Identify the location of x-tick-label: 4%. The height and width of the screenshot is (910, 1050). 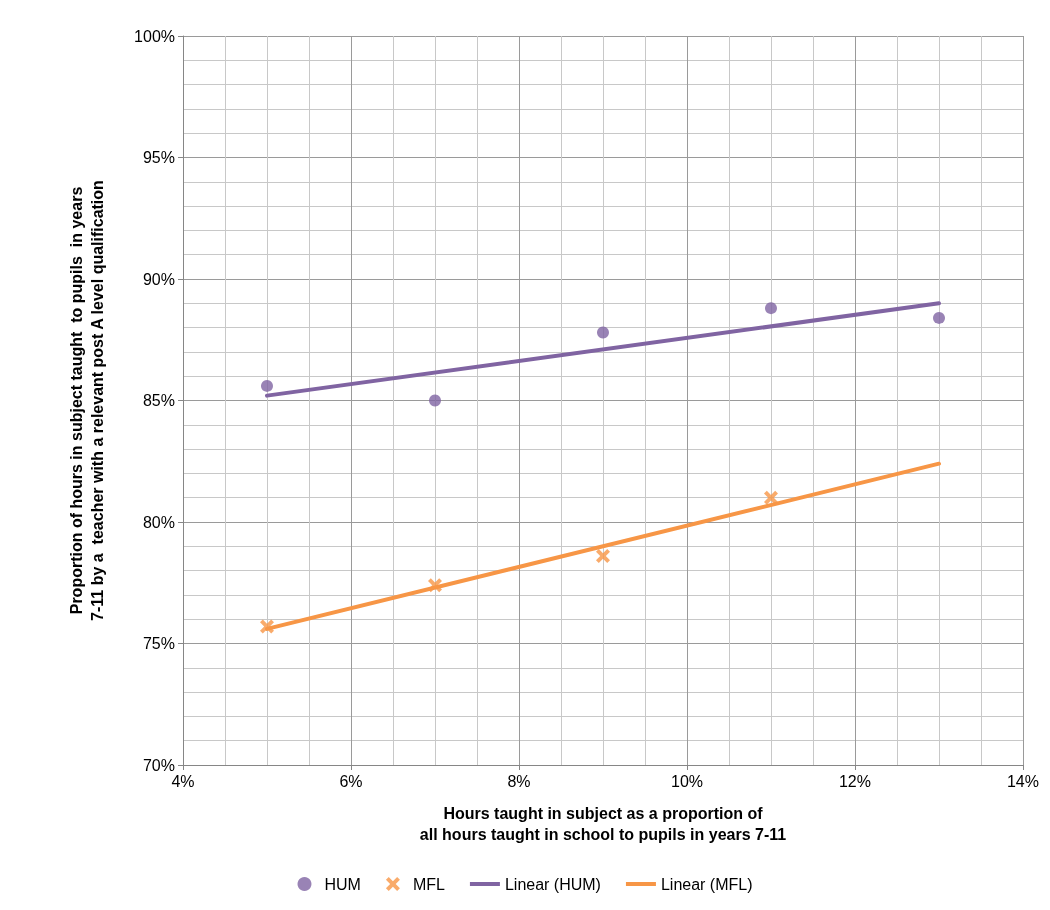
(183, 781).